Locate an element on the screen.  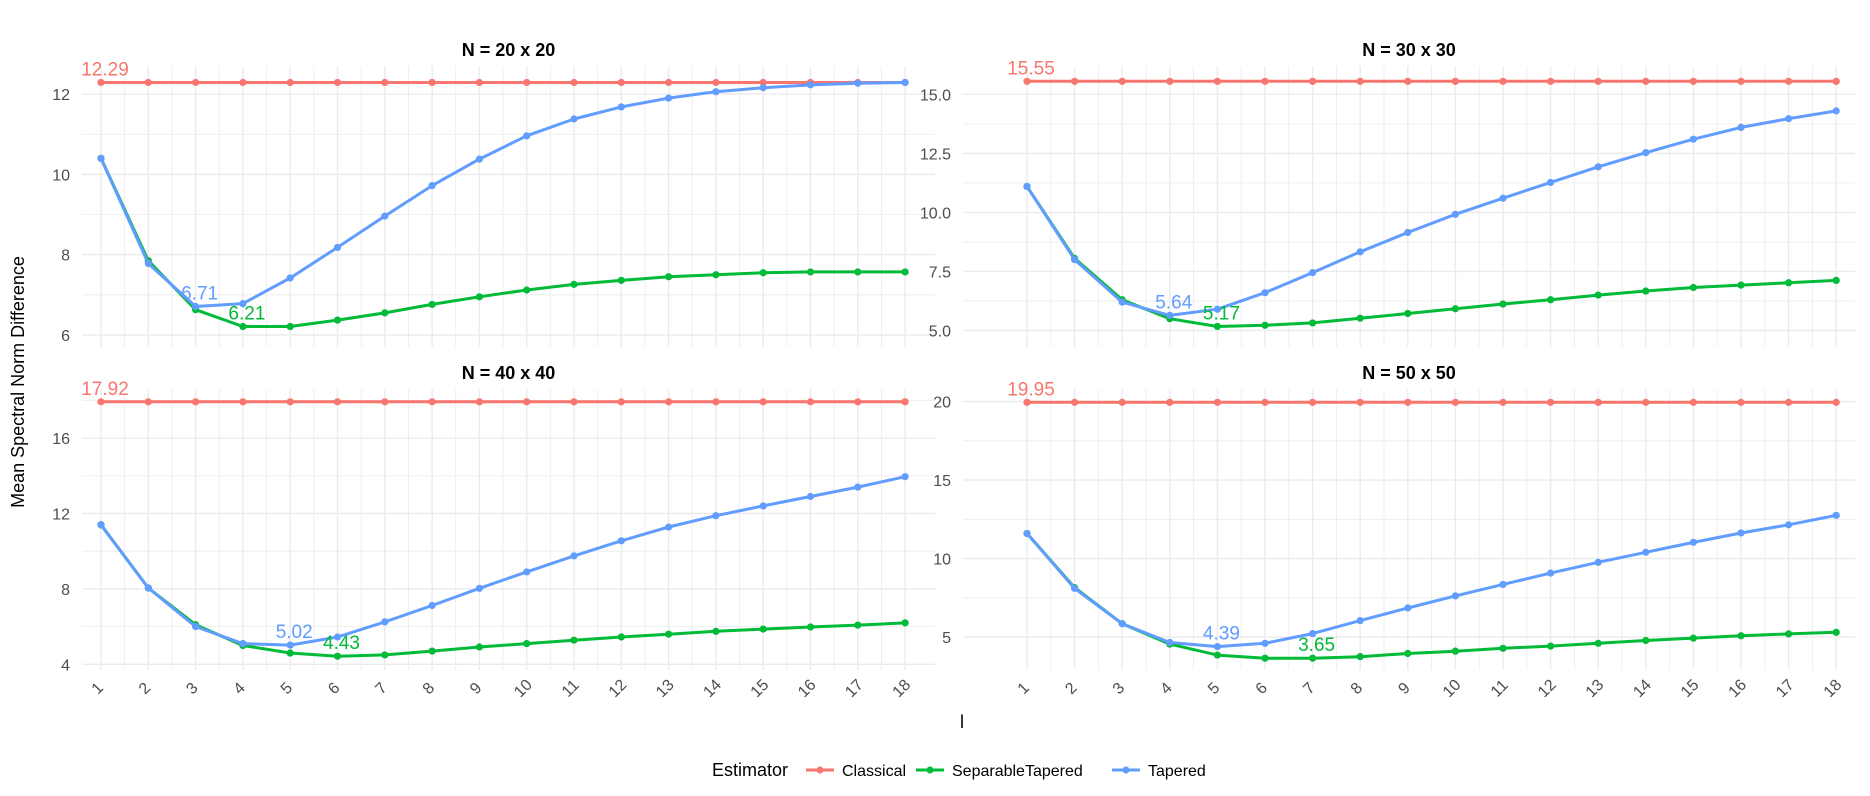
legend-label-tapered: Tapered is located at coordinates (1177, 771).